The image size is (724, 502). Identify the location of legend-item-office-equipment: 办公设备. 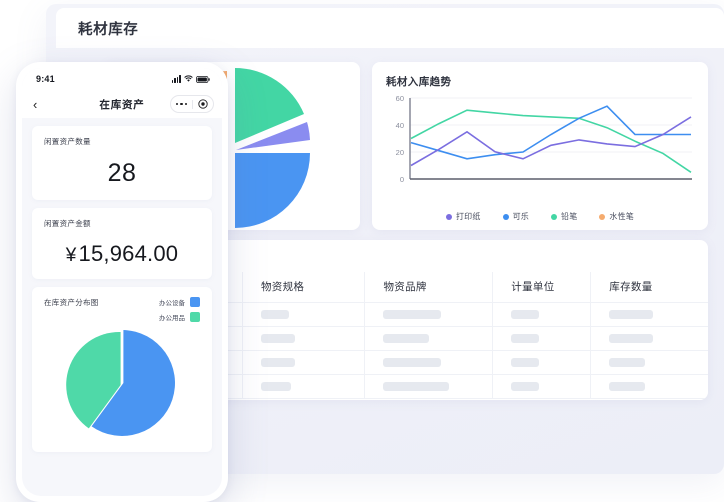
(179, 302).